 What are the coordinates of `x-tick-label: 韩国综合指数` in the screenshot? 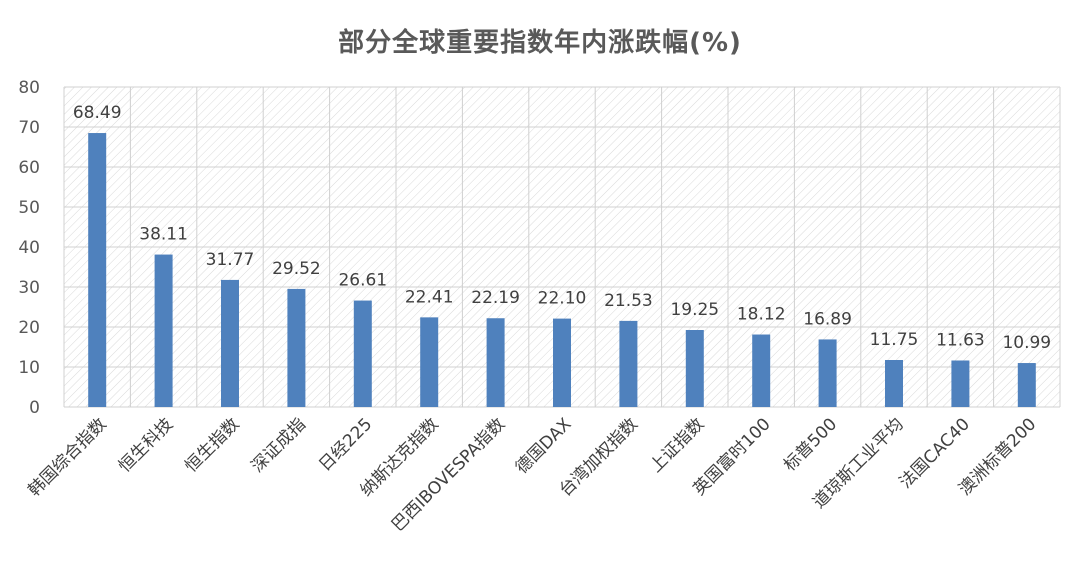 It's located at (67, 457).